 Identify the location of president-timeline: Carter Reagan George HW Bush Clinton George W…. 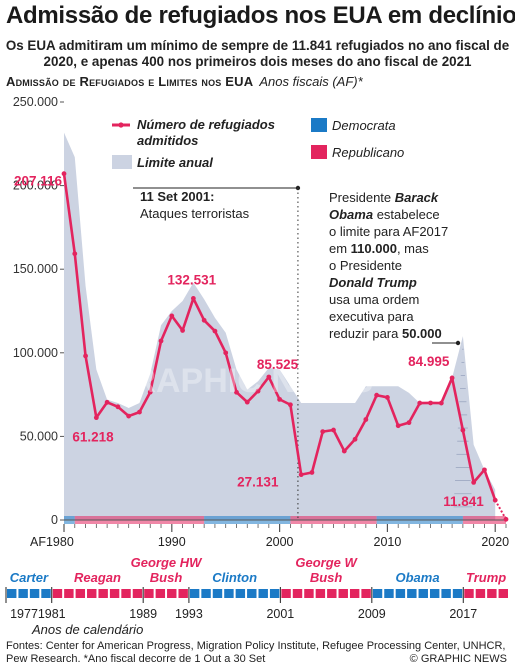
(256, 596).